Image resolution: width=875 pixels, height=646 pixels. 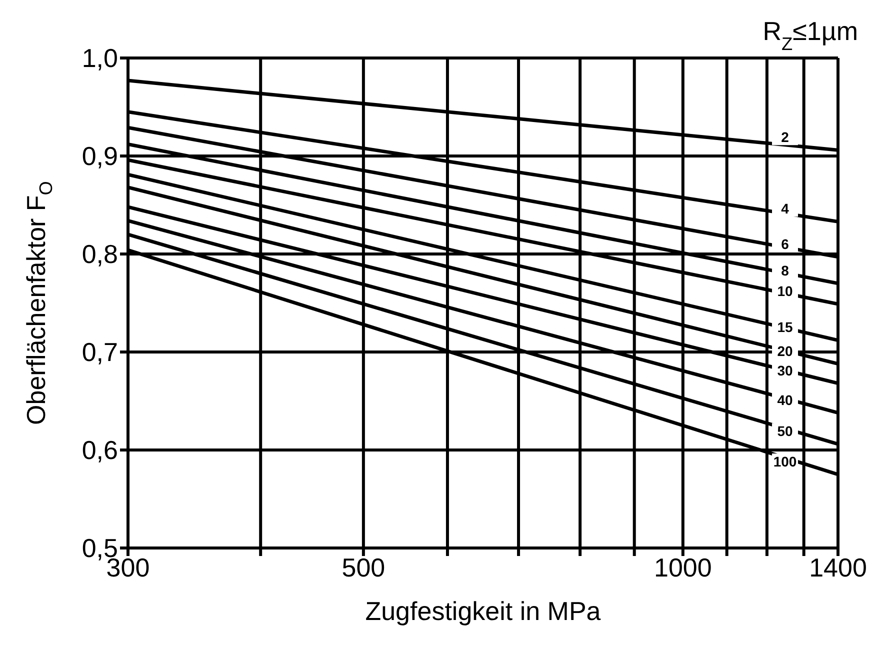 I want to click on series-label: 30, so click(x=785, y=370).